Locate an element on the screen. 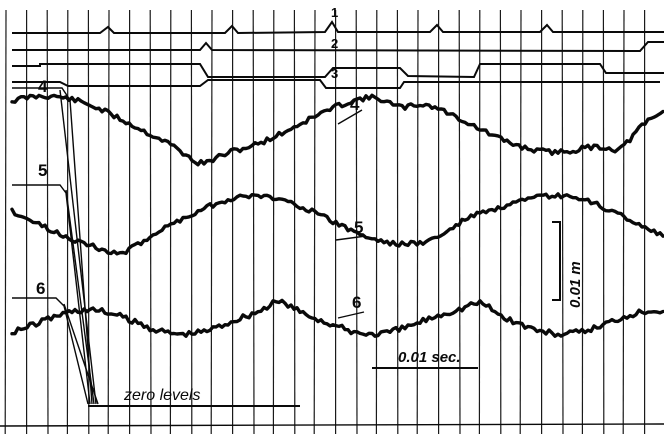 The height and width of the screenshot is (436, 664). marker-3-label: 3 is located at coordinates (334, 73).